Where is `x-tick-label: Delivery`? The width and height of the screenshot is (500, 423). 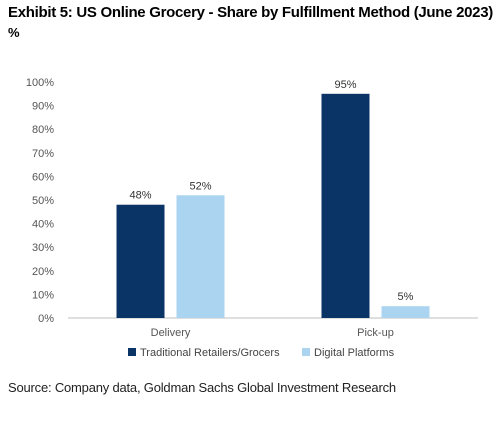
x-tick-label: Delivery is located at coordinates (171, 333).